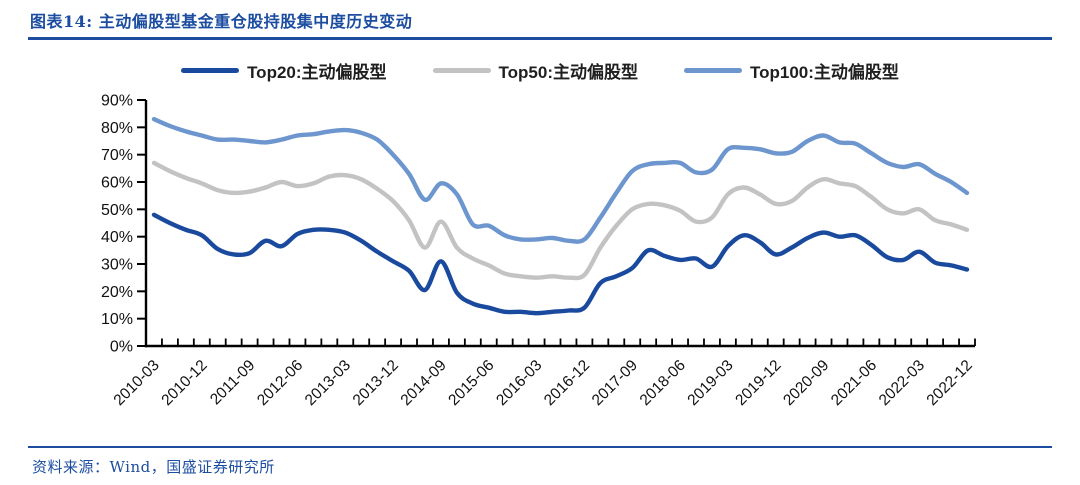  I want to click on legend-label-top50: Top50:主动偏股型, so click(568, 72).